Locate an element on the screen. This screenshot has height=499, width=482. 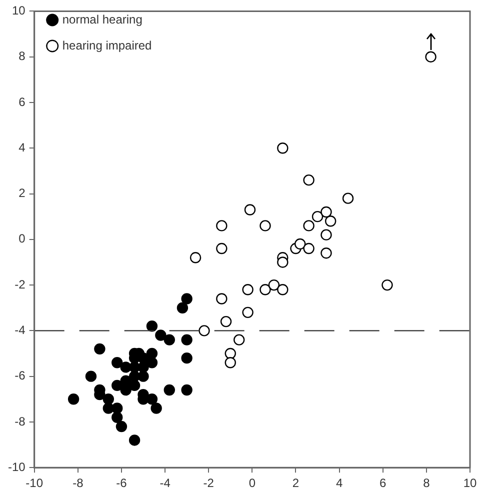
y-tick-label: -10 is located at coordinates (17, 467).